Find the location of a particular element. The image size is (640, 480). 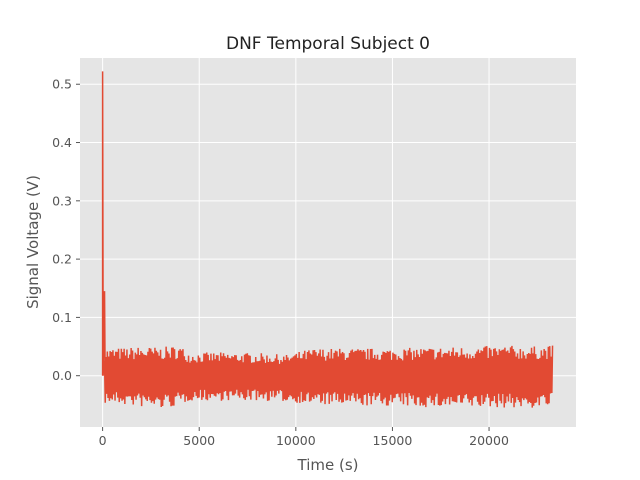

y-ticks: 0.0 0.1 0.2 0.3 0.4 0.5 is located at coordinates (66, 230).